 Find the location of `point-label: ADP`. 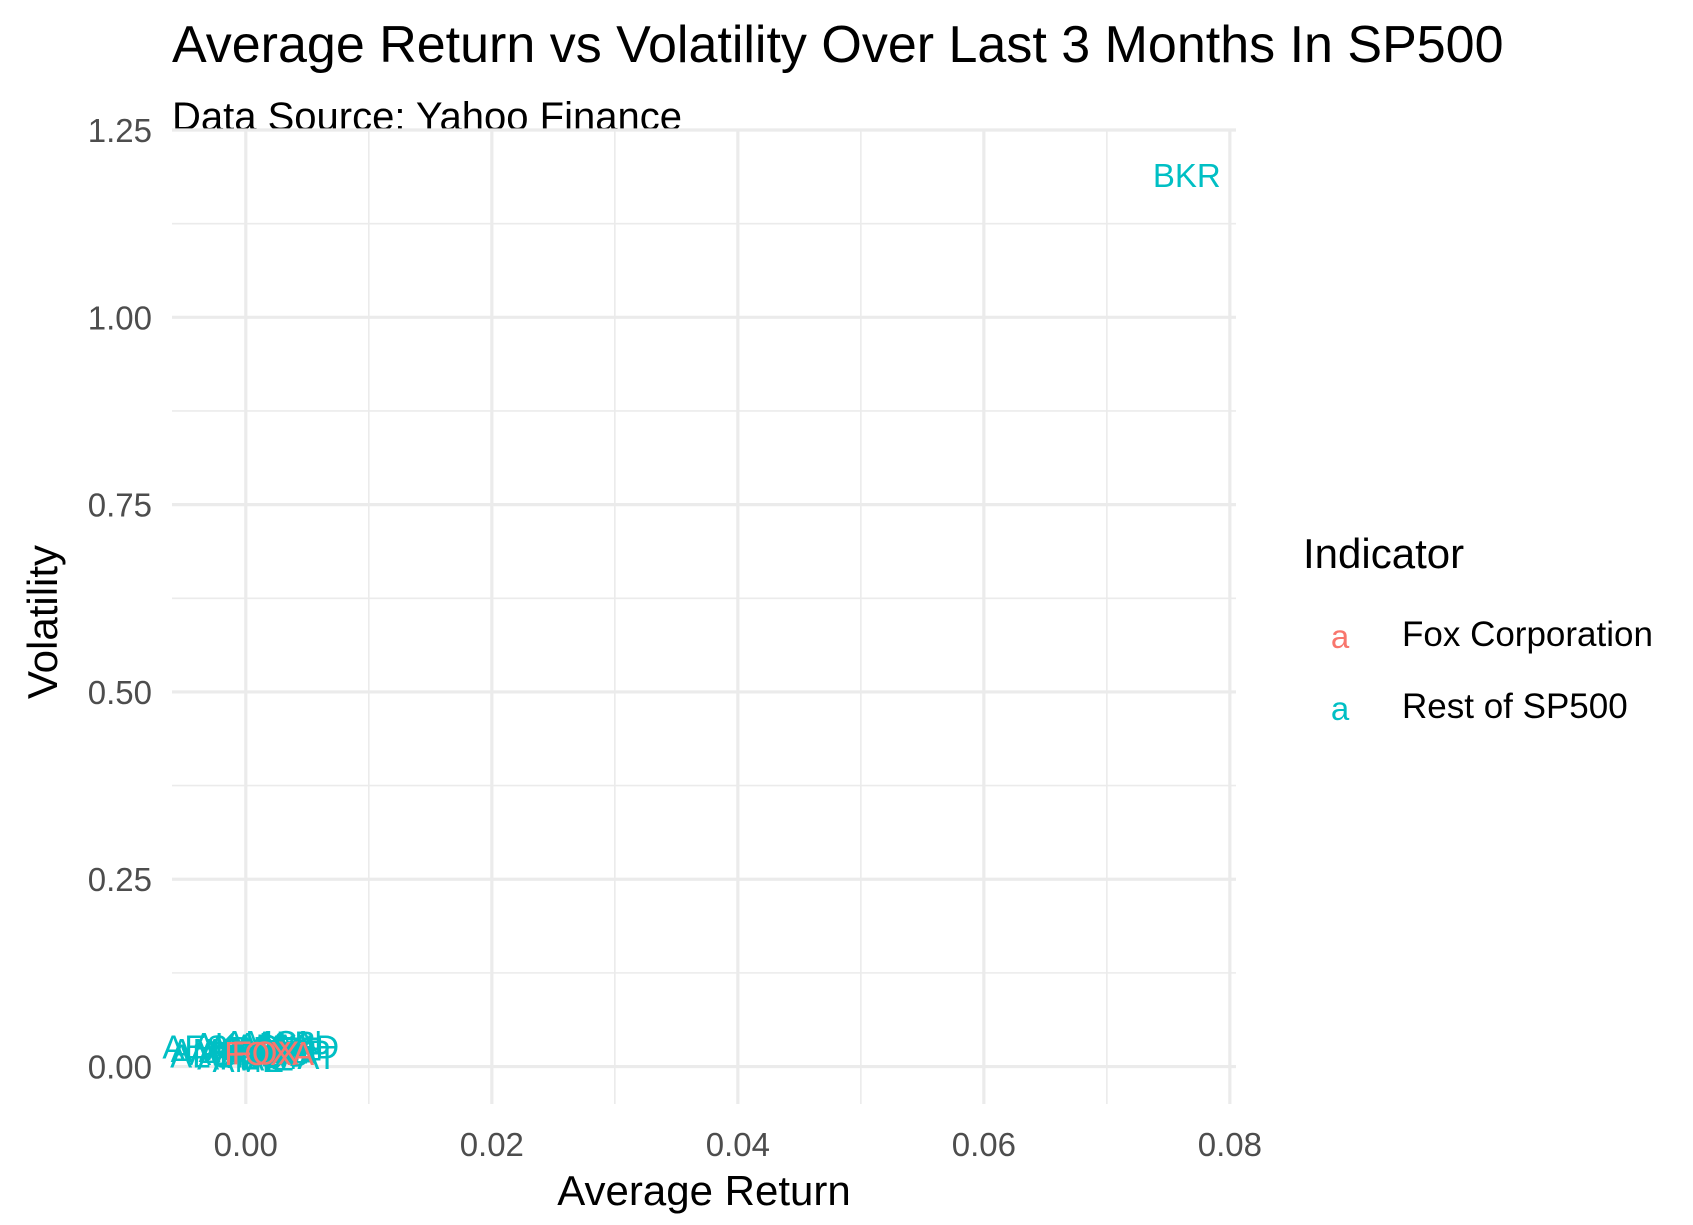

point-label: ADP is located at coordinates (280, 1051).